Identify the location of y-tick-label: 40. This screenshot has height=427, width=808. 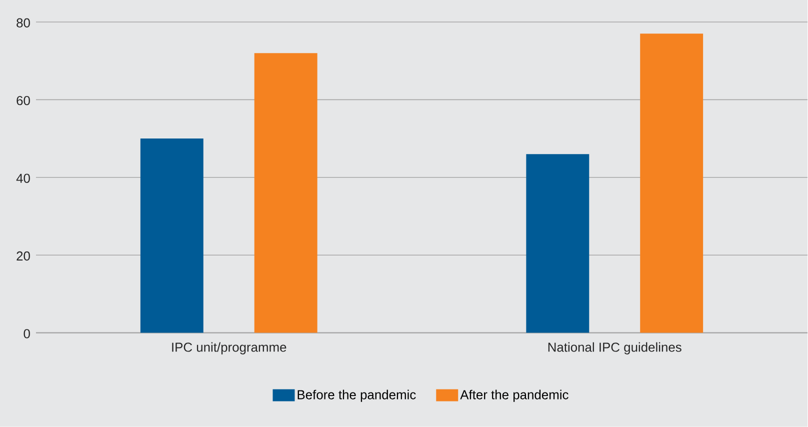
(23, 178).